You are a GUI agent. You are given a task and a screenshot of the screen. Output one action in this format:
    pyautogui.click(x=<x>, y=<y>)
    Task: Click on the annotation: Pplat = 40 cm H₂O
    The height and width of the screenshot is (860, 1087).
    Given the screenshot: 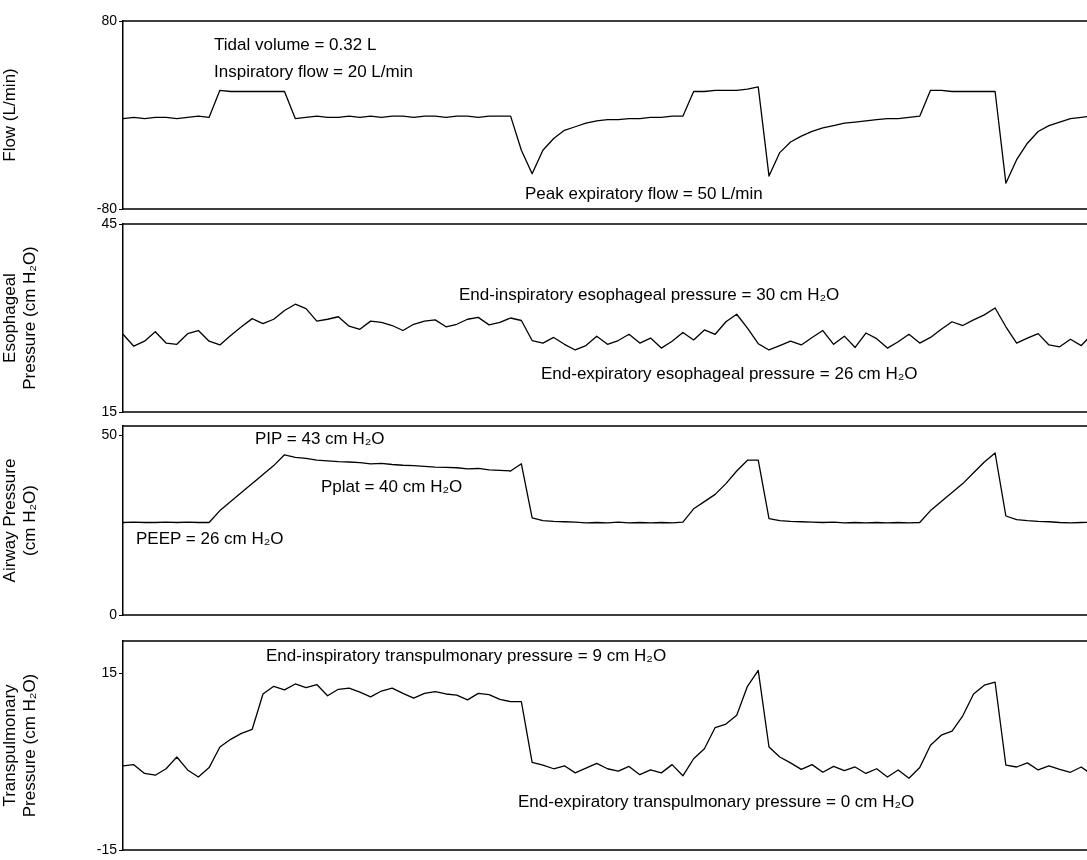 What is the action you would take?
    pyautogui.click(x=392, y=486)
    